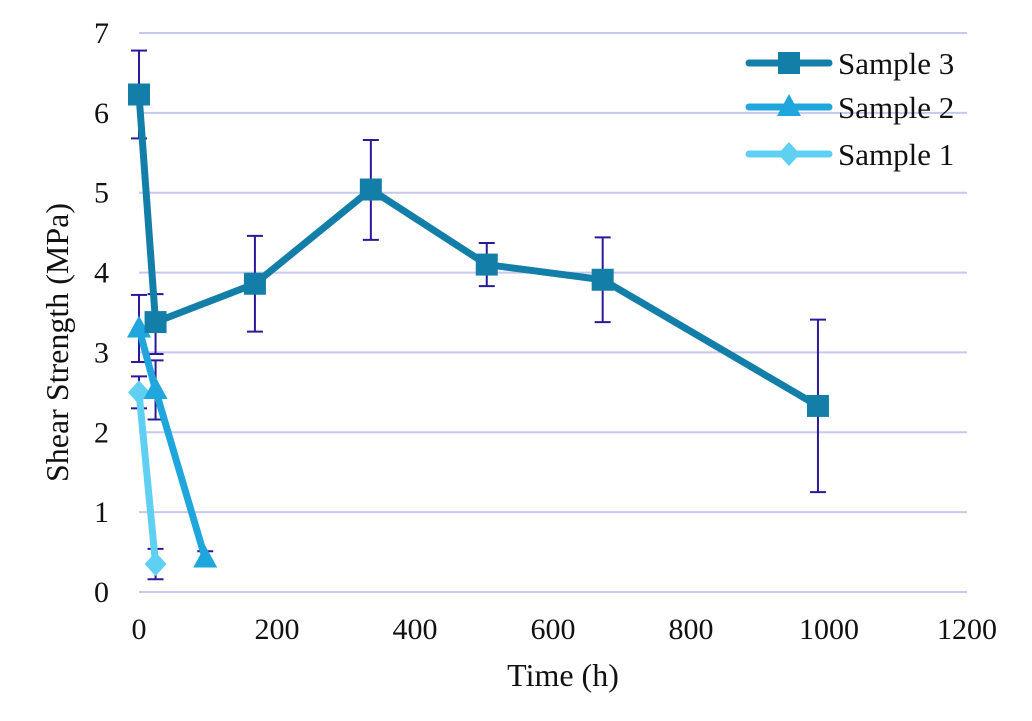 The height and width of the screenshot is (721, 1032). Describe the element at coordinates (101, 273) in the screenshot. I see `y-tick-label-4: 4` at that location.